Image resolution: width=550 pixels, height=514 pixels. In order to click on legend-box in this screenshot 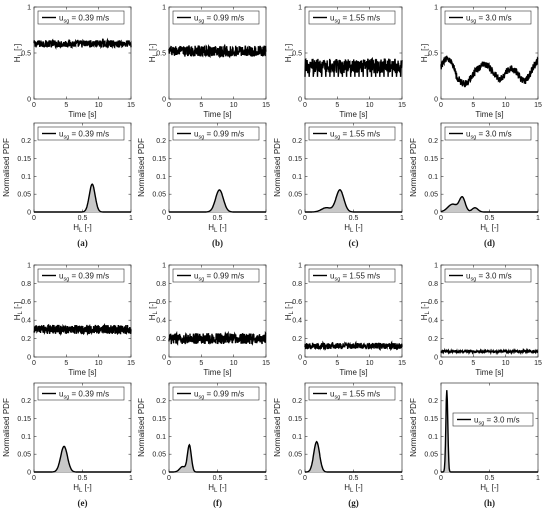, I will do `click(352, 133)`.